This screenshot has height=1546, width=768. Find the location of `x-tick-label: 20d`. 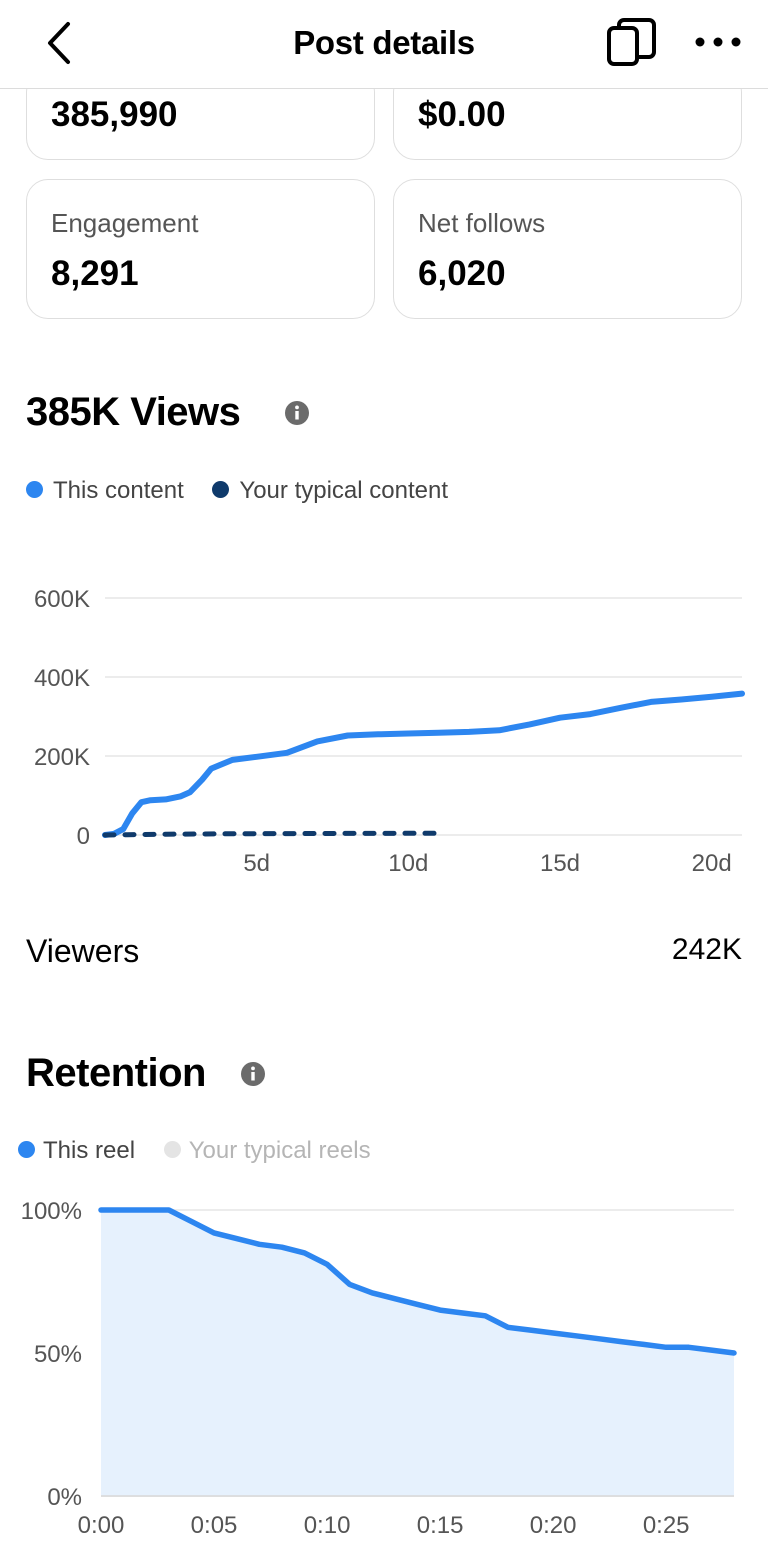

x-tick-label: 20d is located at coordinates (712, 863).